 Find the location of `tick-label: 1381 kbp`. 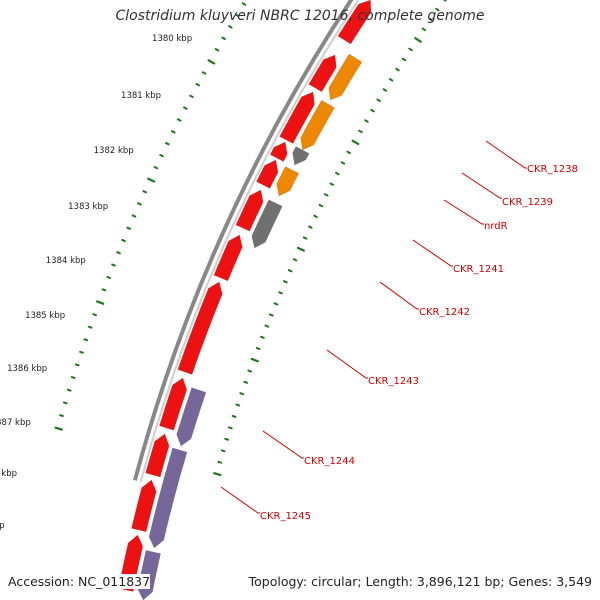

tick-label: 1381 kbp is located at coordinates (141, 96).